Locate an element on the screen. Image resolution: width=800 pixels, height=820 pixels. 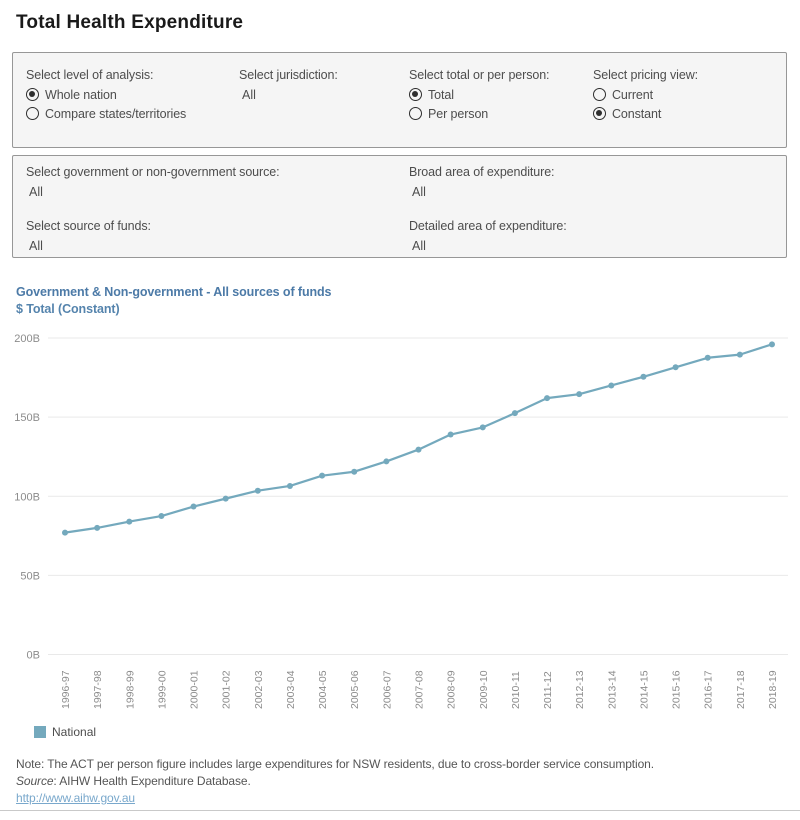
y-axis-tick-label: 150B is located at coordinates (27, 418).